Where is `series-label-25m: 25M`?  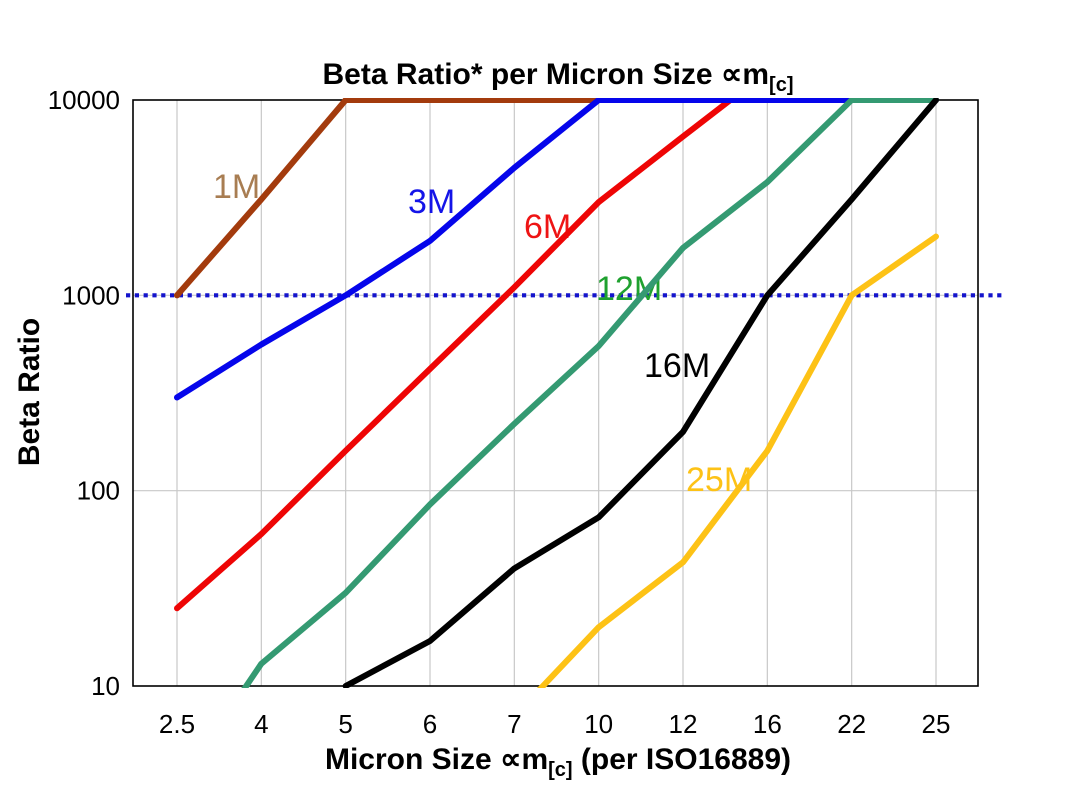
series-label-25m: 25M is located at coordinates (719, 480).